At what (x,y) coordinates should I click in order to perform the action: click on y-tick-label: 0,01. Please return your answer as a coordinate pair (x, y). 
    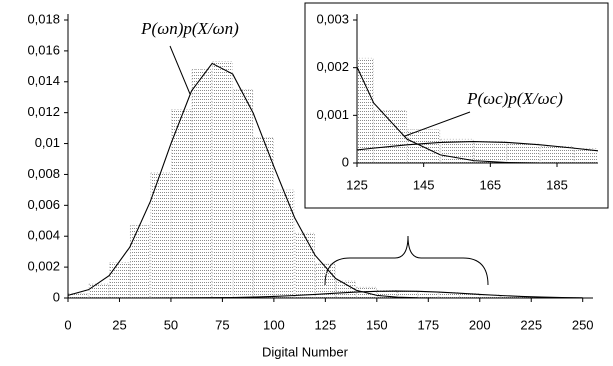
    Looking at the image, I should click on (47, 142).